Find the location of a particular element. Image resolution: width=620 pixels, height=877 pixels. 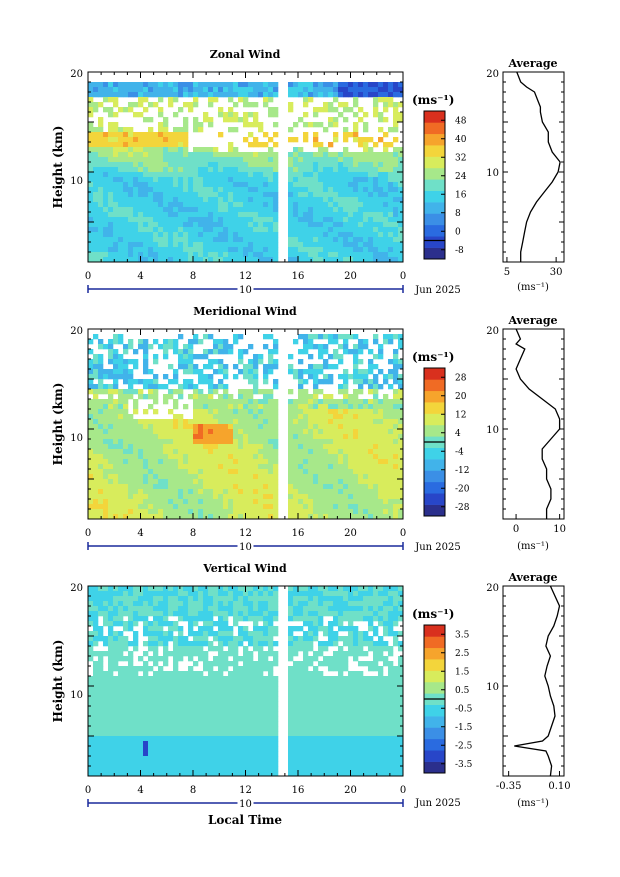

meridional-heatmap is located at coordinates (245, 426).